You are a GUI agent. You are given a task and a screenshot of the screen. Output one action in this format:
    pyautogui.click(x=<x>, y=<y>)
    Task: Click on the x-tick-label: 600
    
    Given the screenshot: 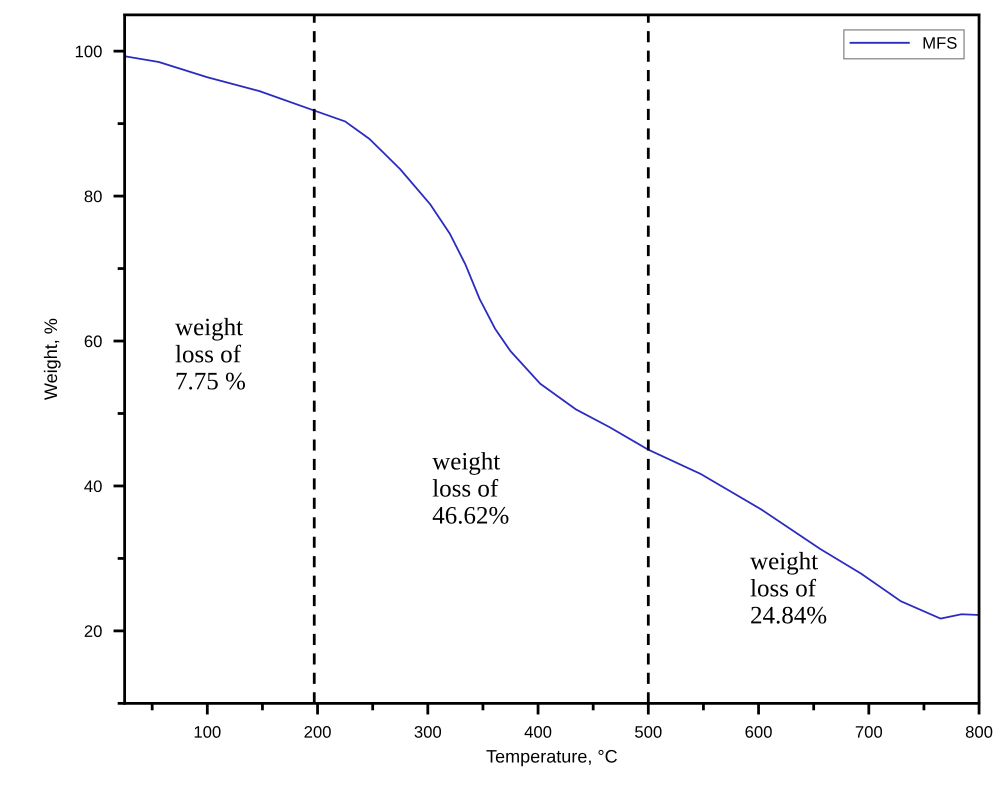 What is the action you would take?
    pyautogui.click(x=759, y=732)
    